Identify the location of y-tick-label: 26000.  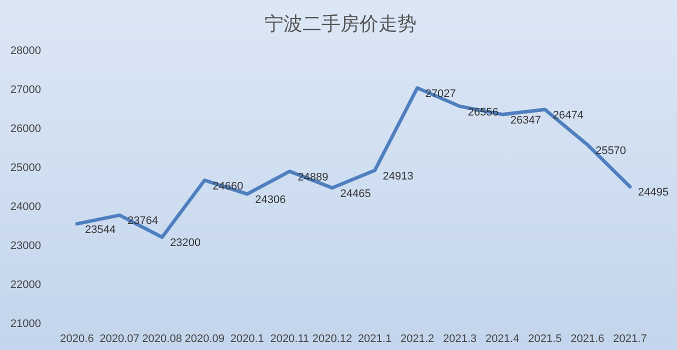
(25, 129).